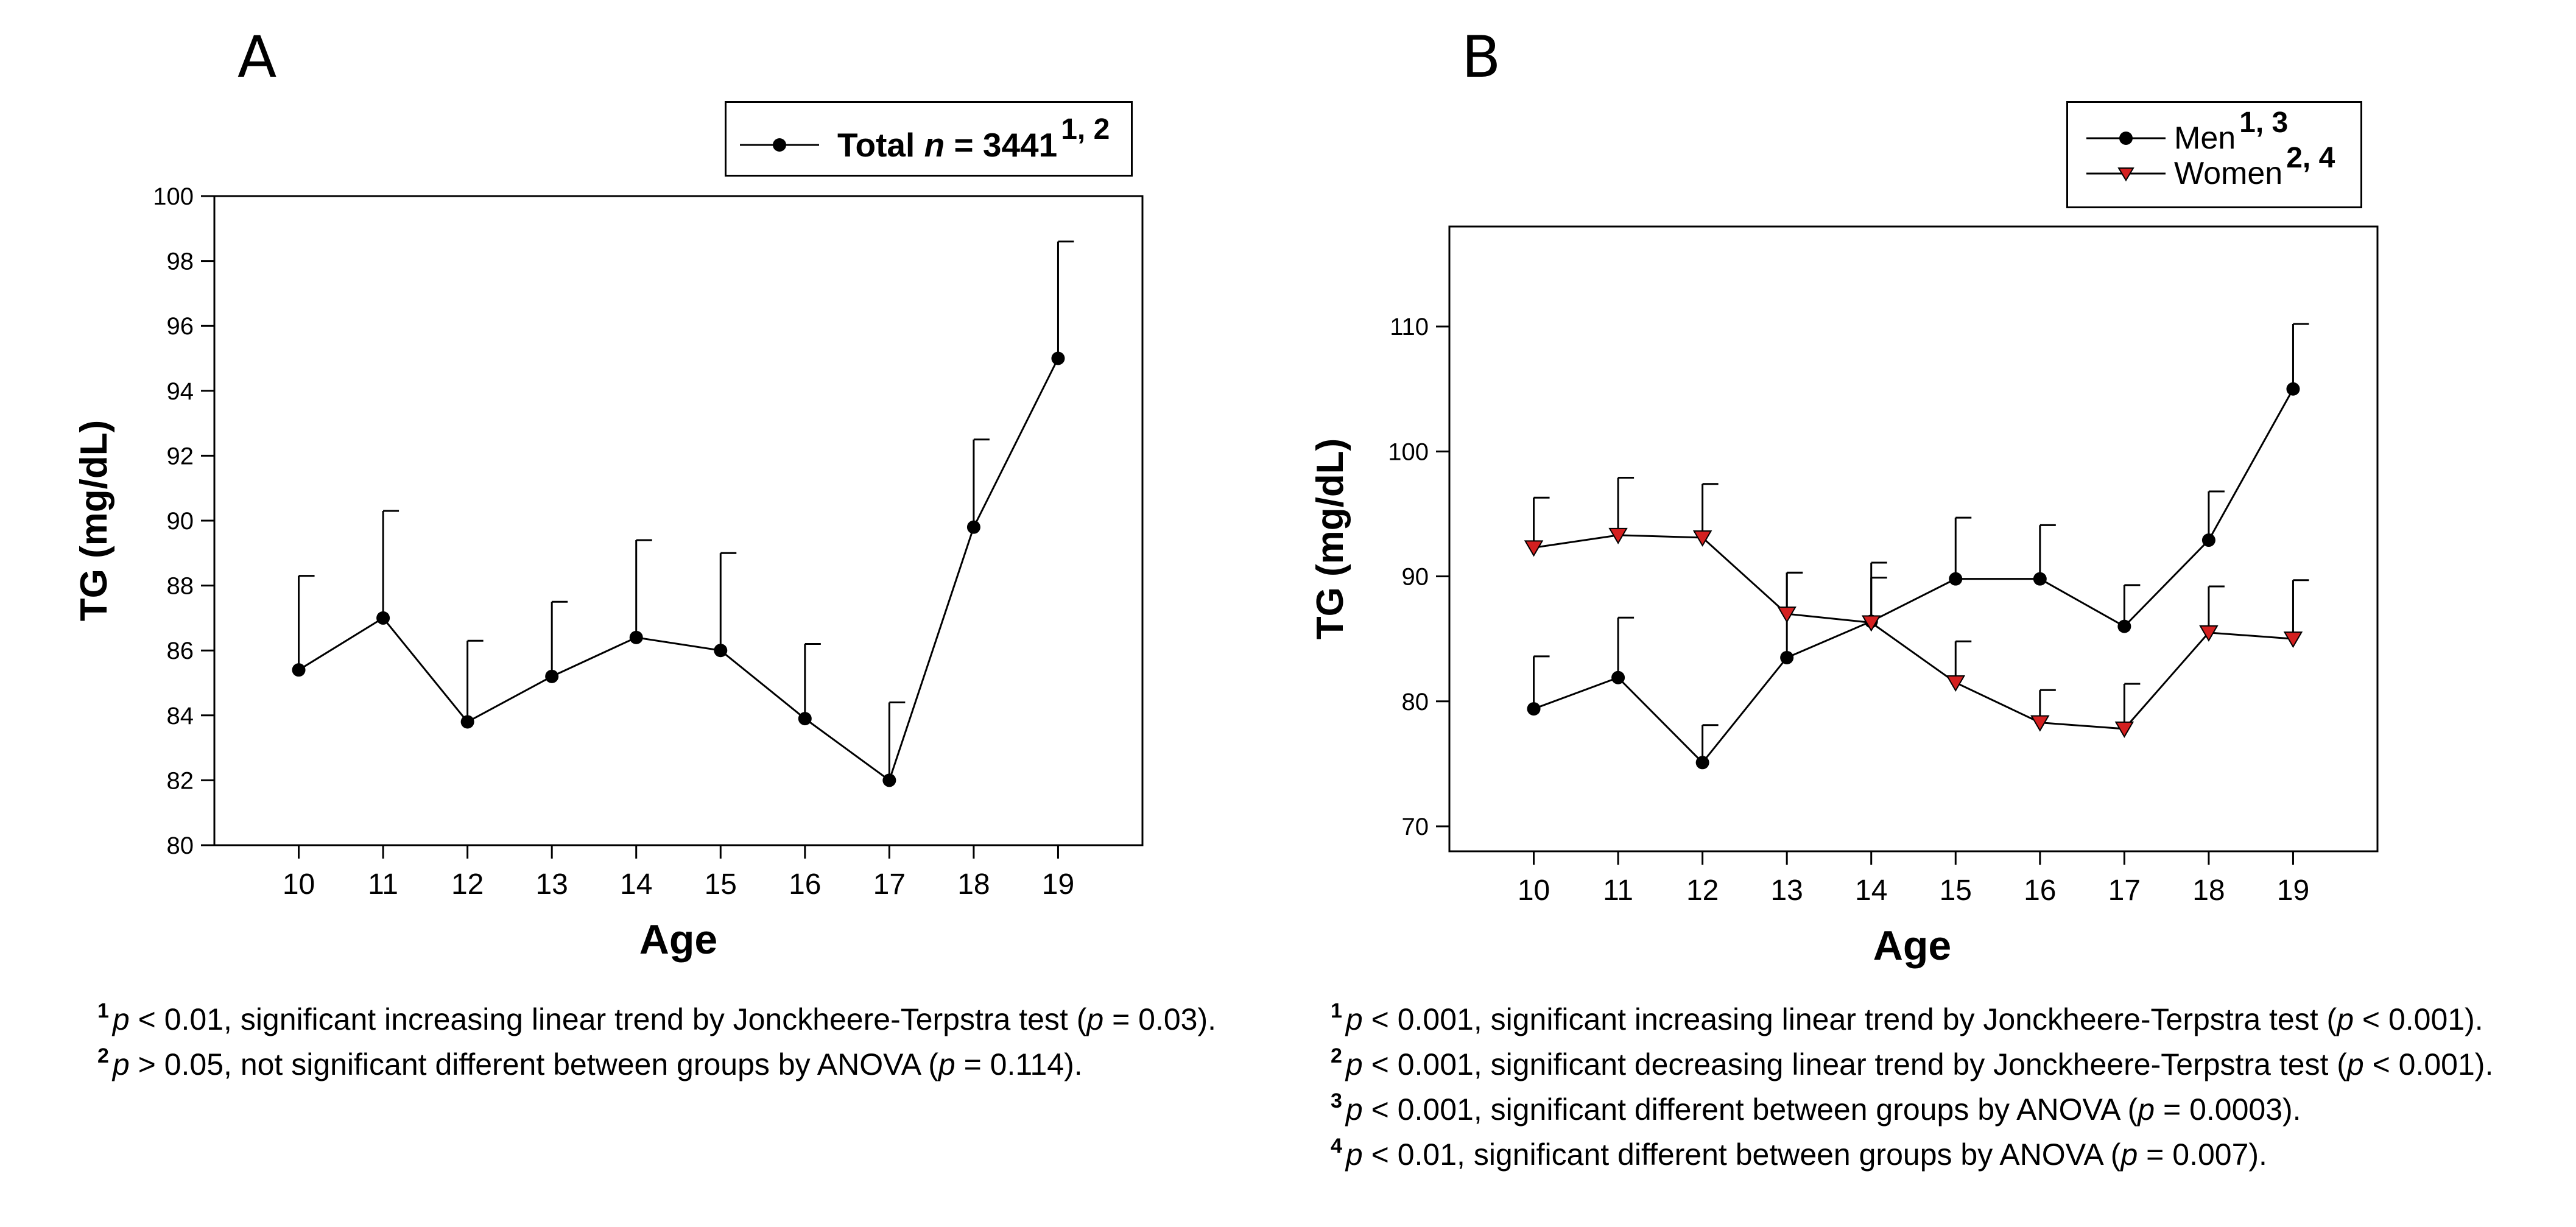 Image resolution: width=2576 pixels, height=1227 pixels. I want to click on legend-b-women: Women 2, 4, so click(2210, 167).